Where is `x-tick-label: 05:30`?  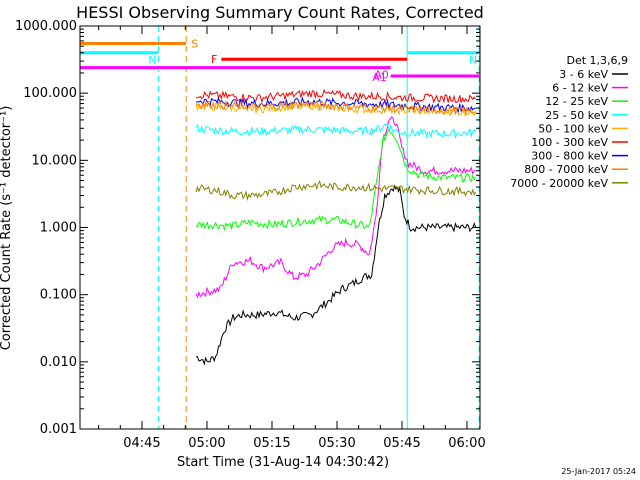
x-tick-label: 05:30 is located at coordinates (336, 443).